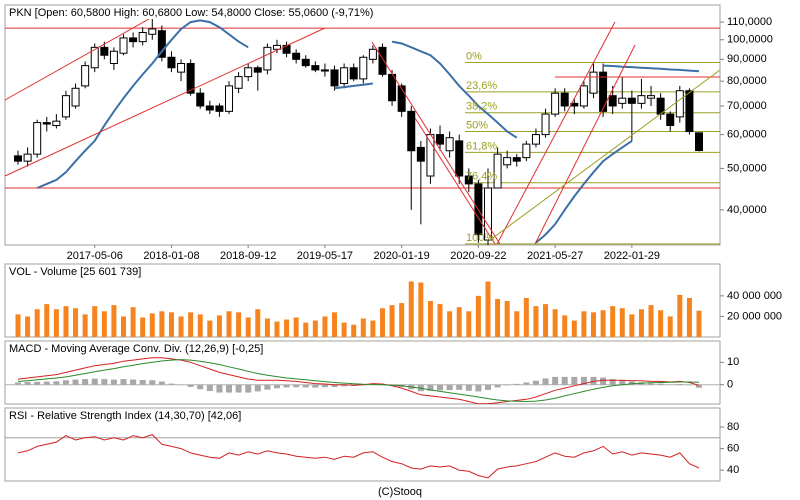 This screenshot has width=800, height=500. I want to click on fib-label: 23,6%, so click(481, 86).